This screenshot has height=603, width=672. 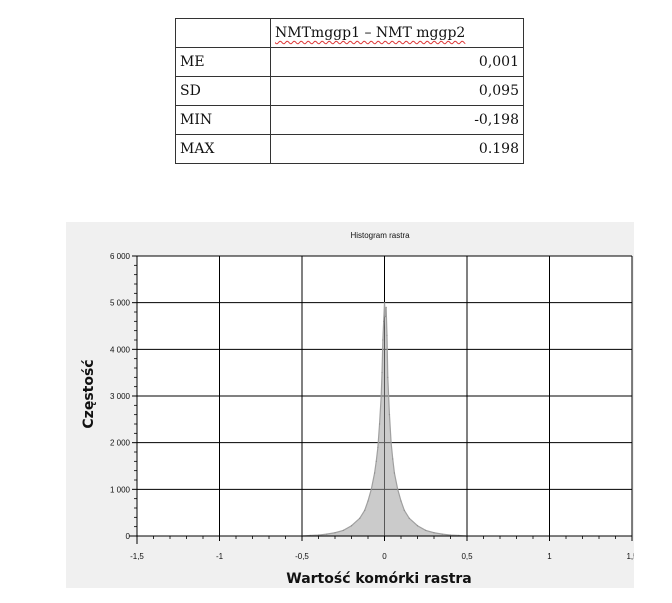 What do you see at coordinates (220, 556) in the screenshot?
I see `x-tick-label: -1` at bounding box center [220, 556].